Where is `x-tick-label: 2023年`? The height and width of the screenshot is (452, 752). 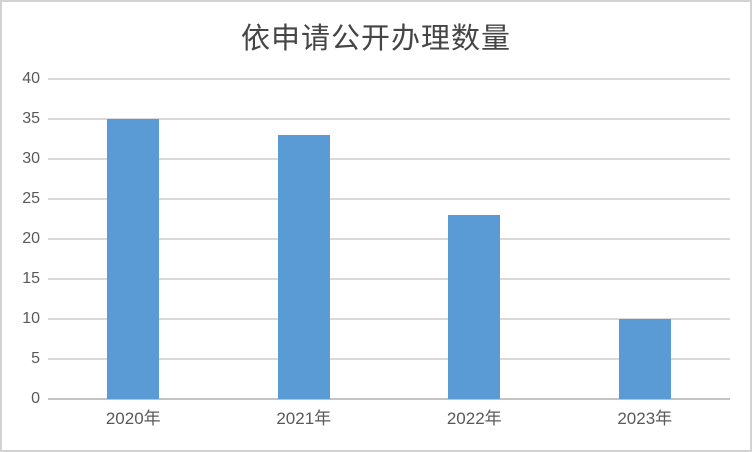 x-tick-label: 2023年 is located at coordinates (645, 418).